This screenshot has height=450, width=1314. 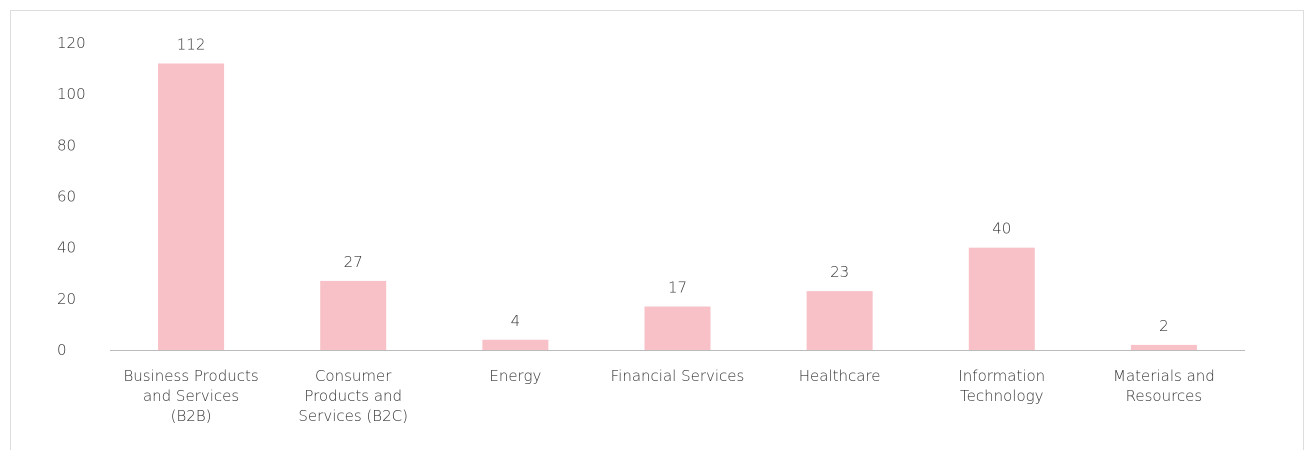 I want to click on y-tick-label: 100, so click(x=71, y=94).